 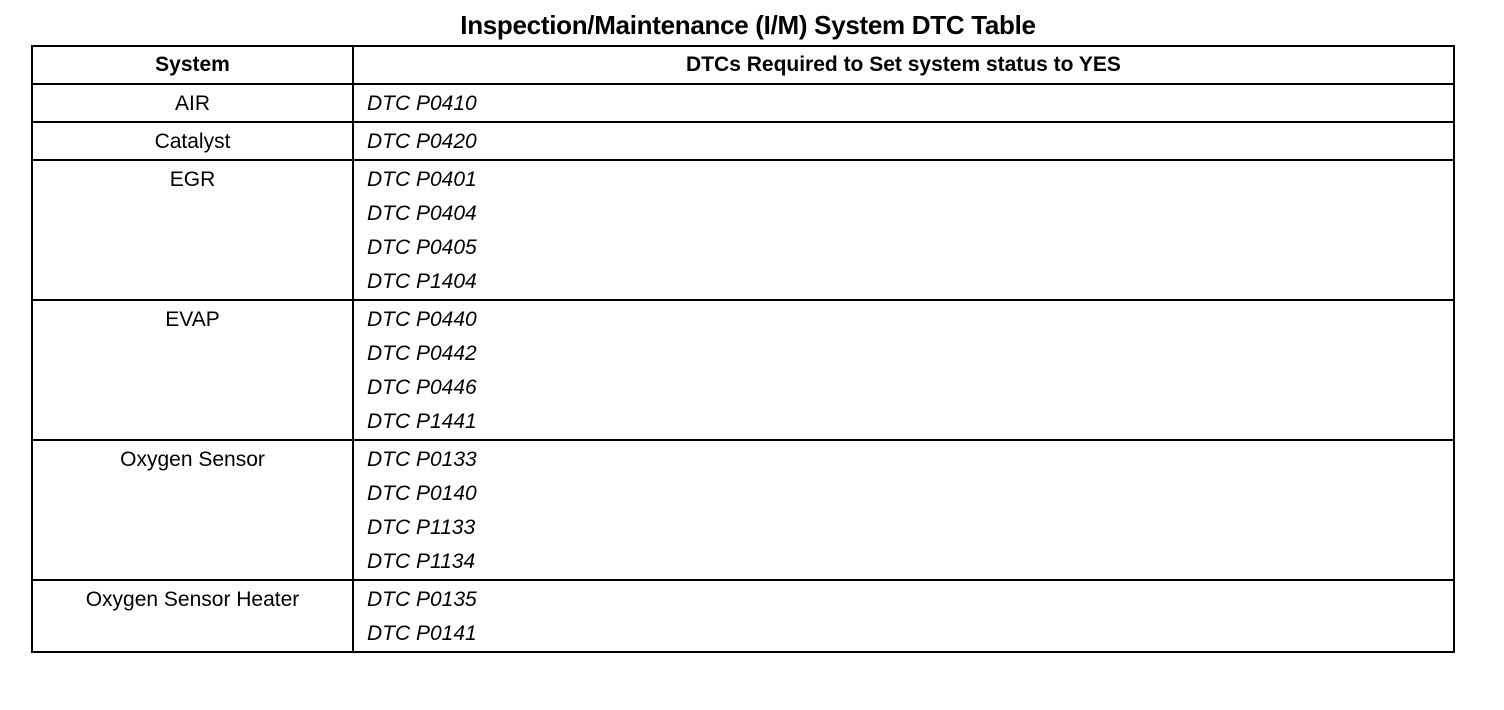 I want to click on system-cell: EGR, so click(x=192, y=230).